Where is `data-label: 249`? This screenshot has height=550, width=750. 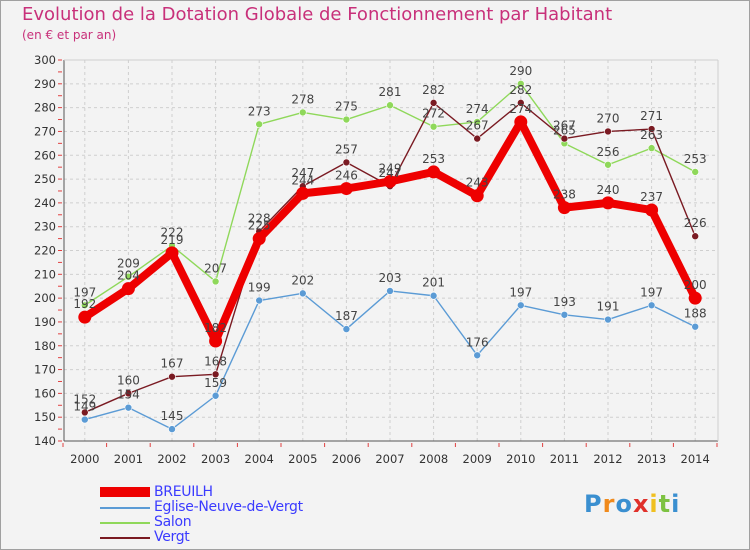 data-label: 249 is located at coordinates (390, 168).